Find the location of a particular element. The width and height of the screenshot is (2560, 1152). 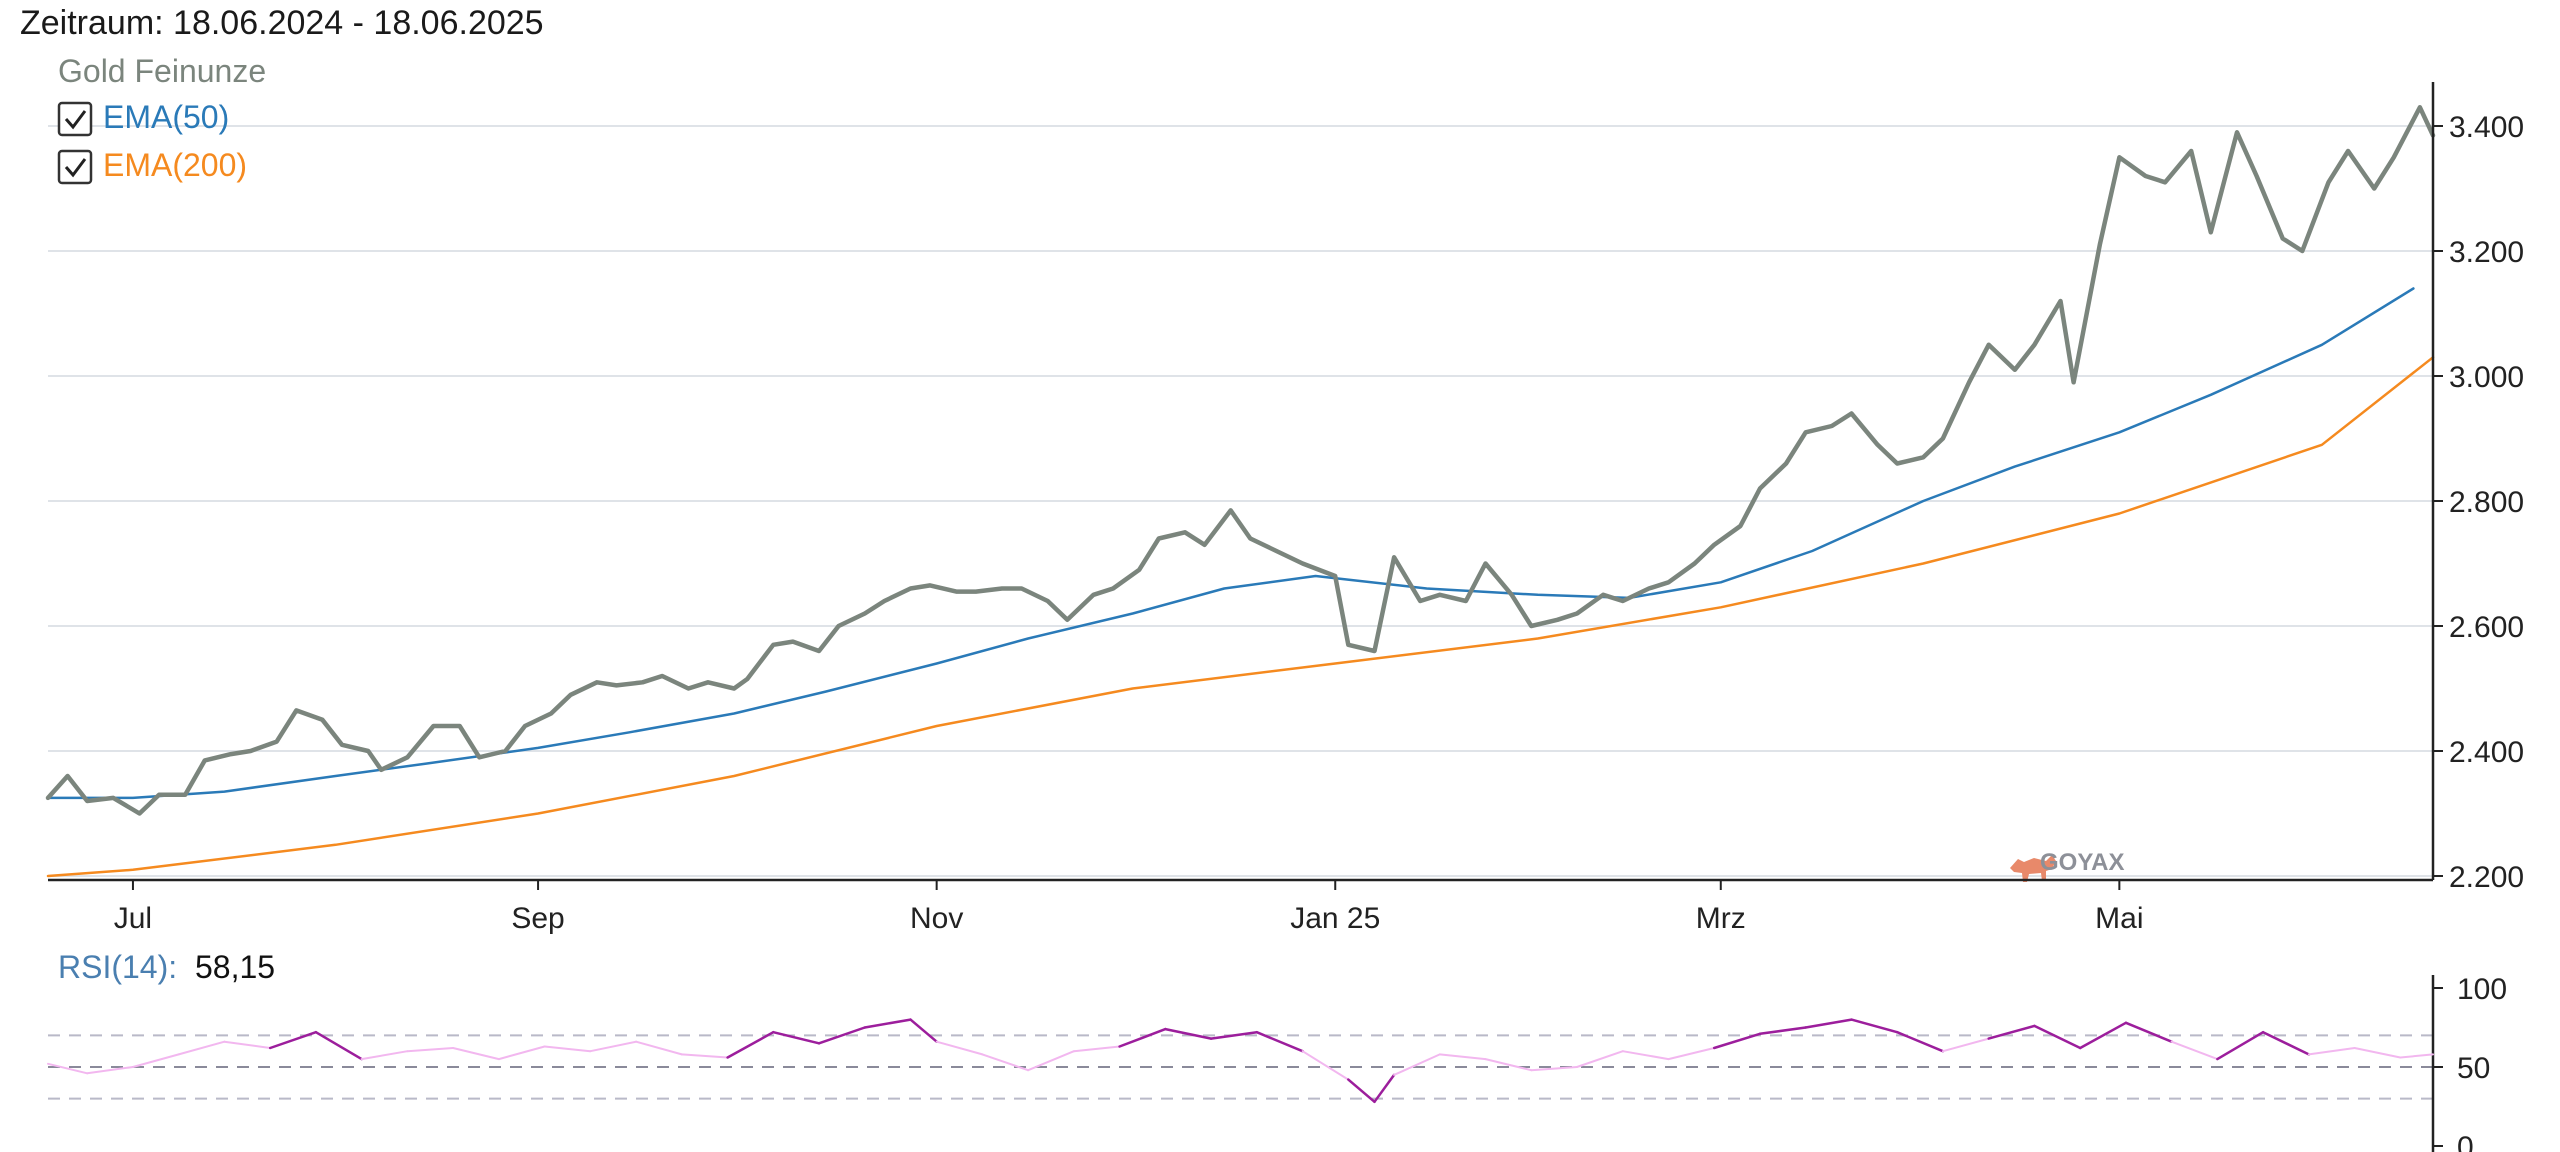

y-tick-label: 3.400 is located at coordinates (2486, 127).